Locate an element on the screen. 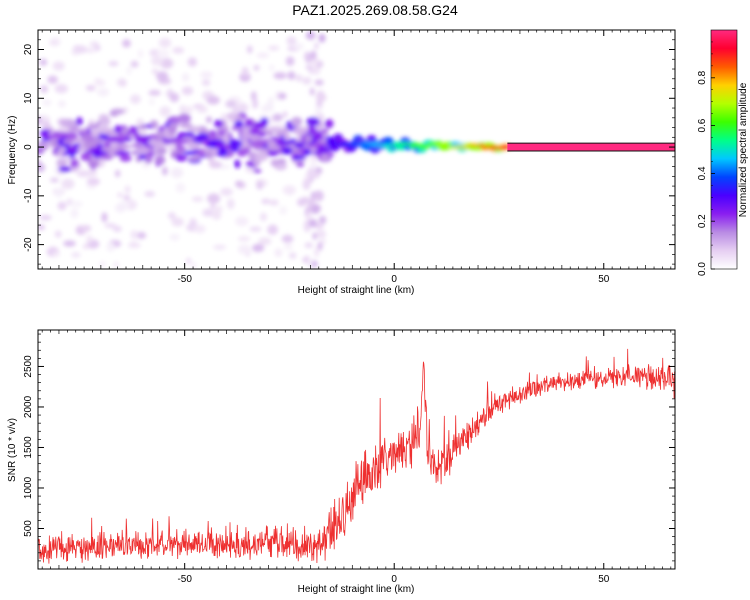 Image resolution: width=750 pixels, height=600 pixels. spectrogram-y-tick-label: 10 is located at coordinates (28, 98).